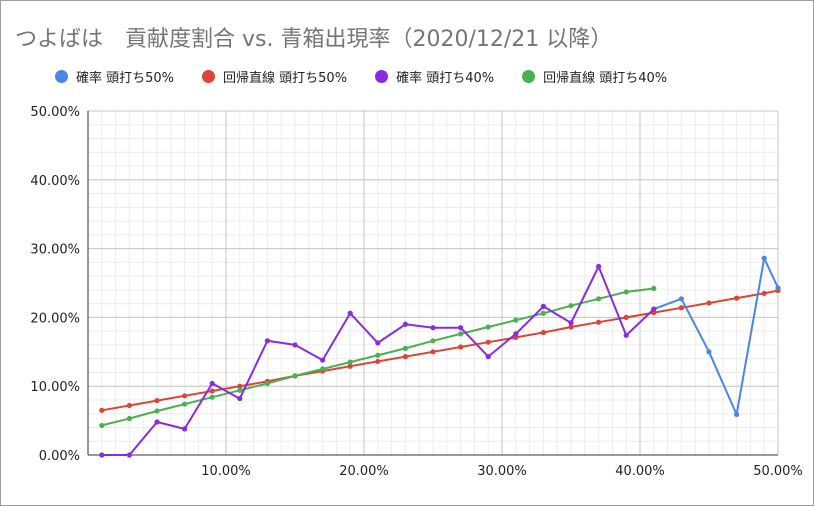 This screenshot has height=506, width=814. I want to click on y-tick-label: 40.00%, so click(55, 181).